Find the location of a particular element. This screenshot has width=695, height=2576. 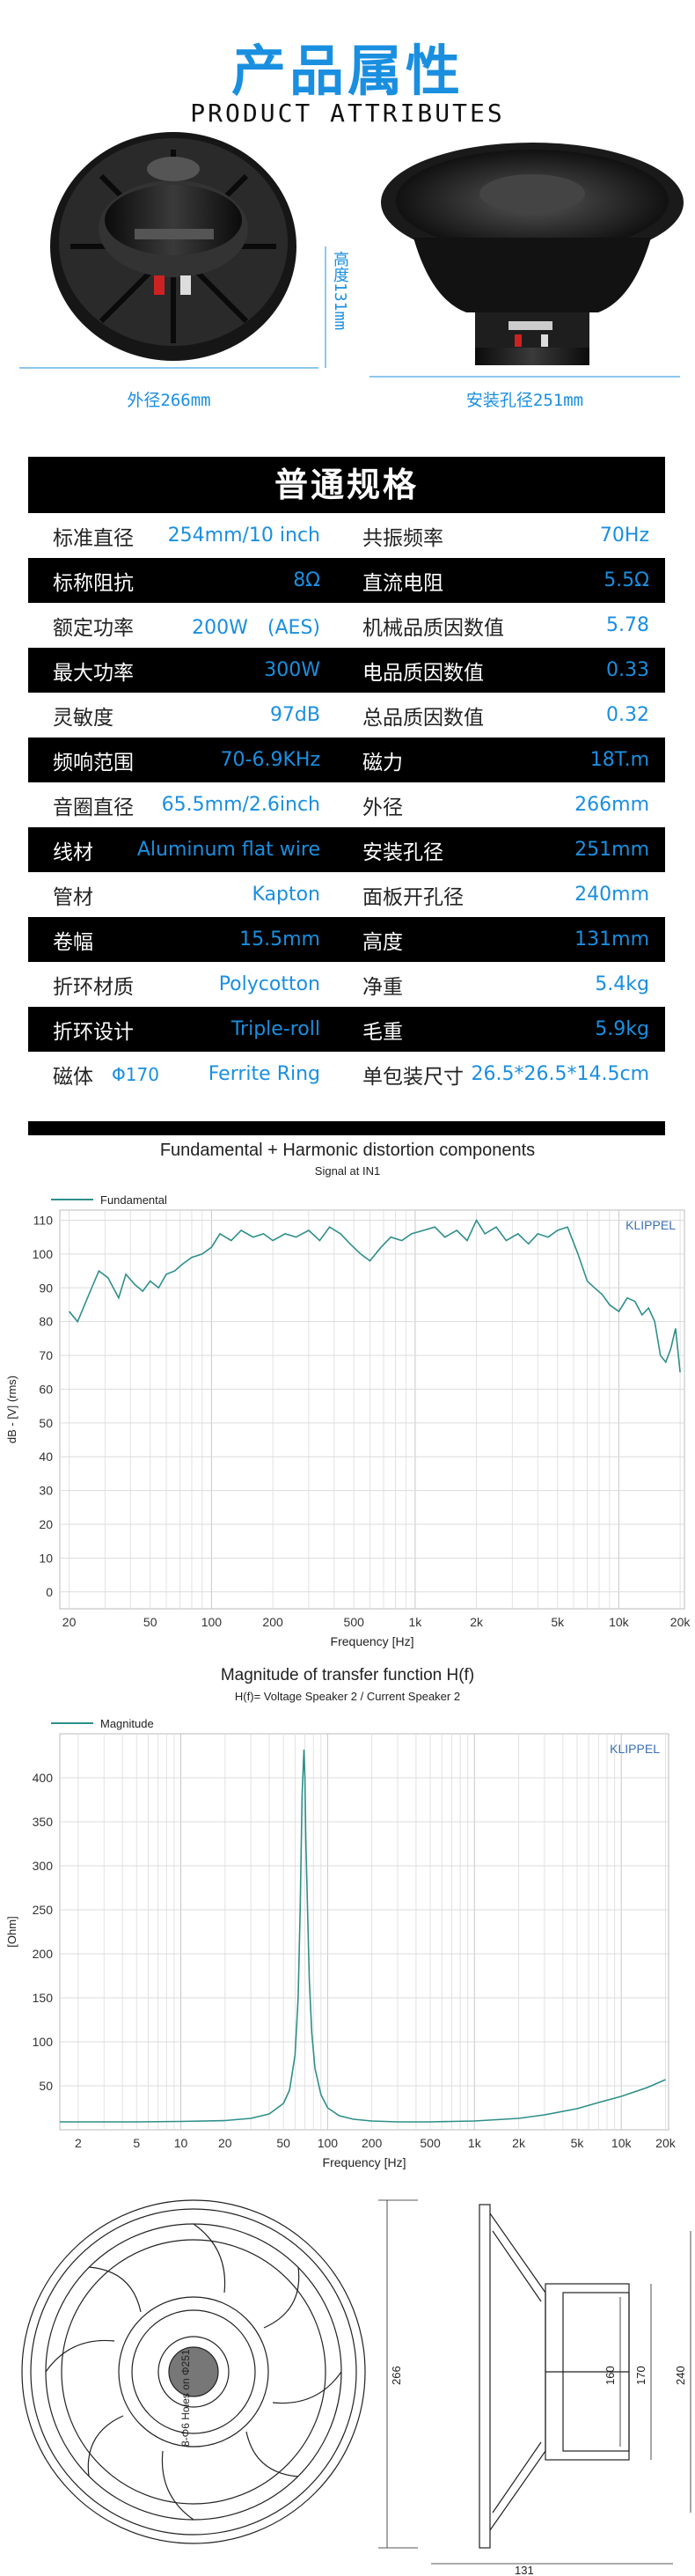

spec-label: 灵敏度 is located at coordinates (83, 718).